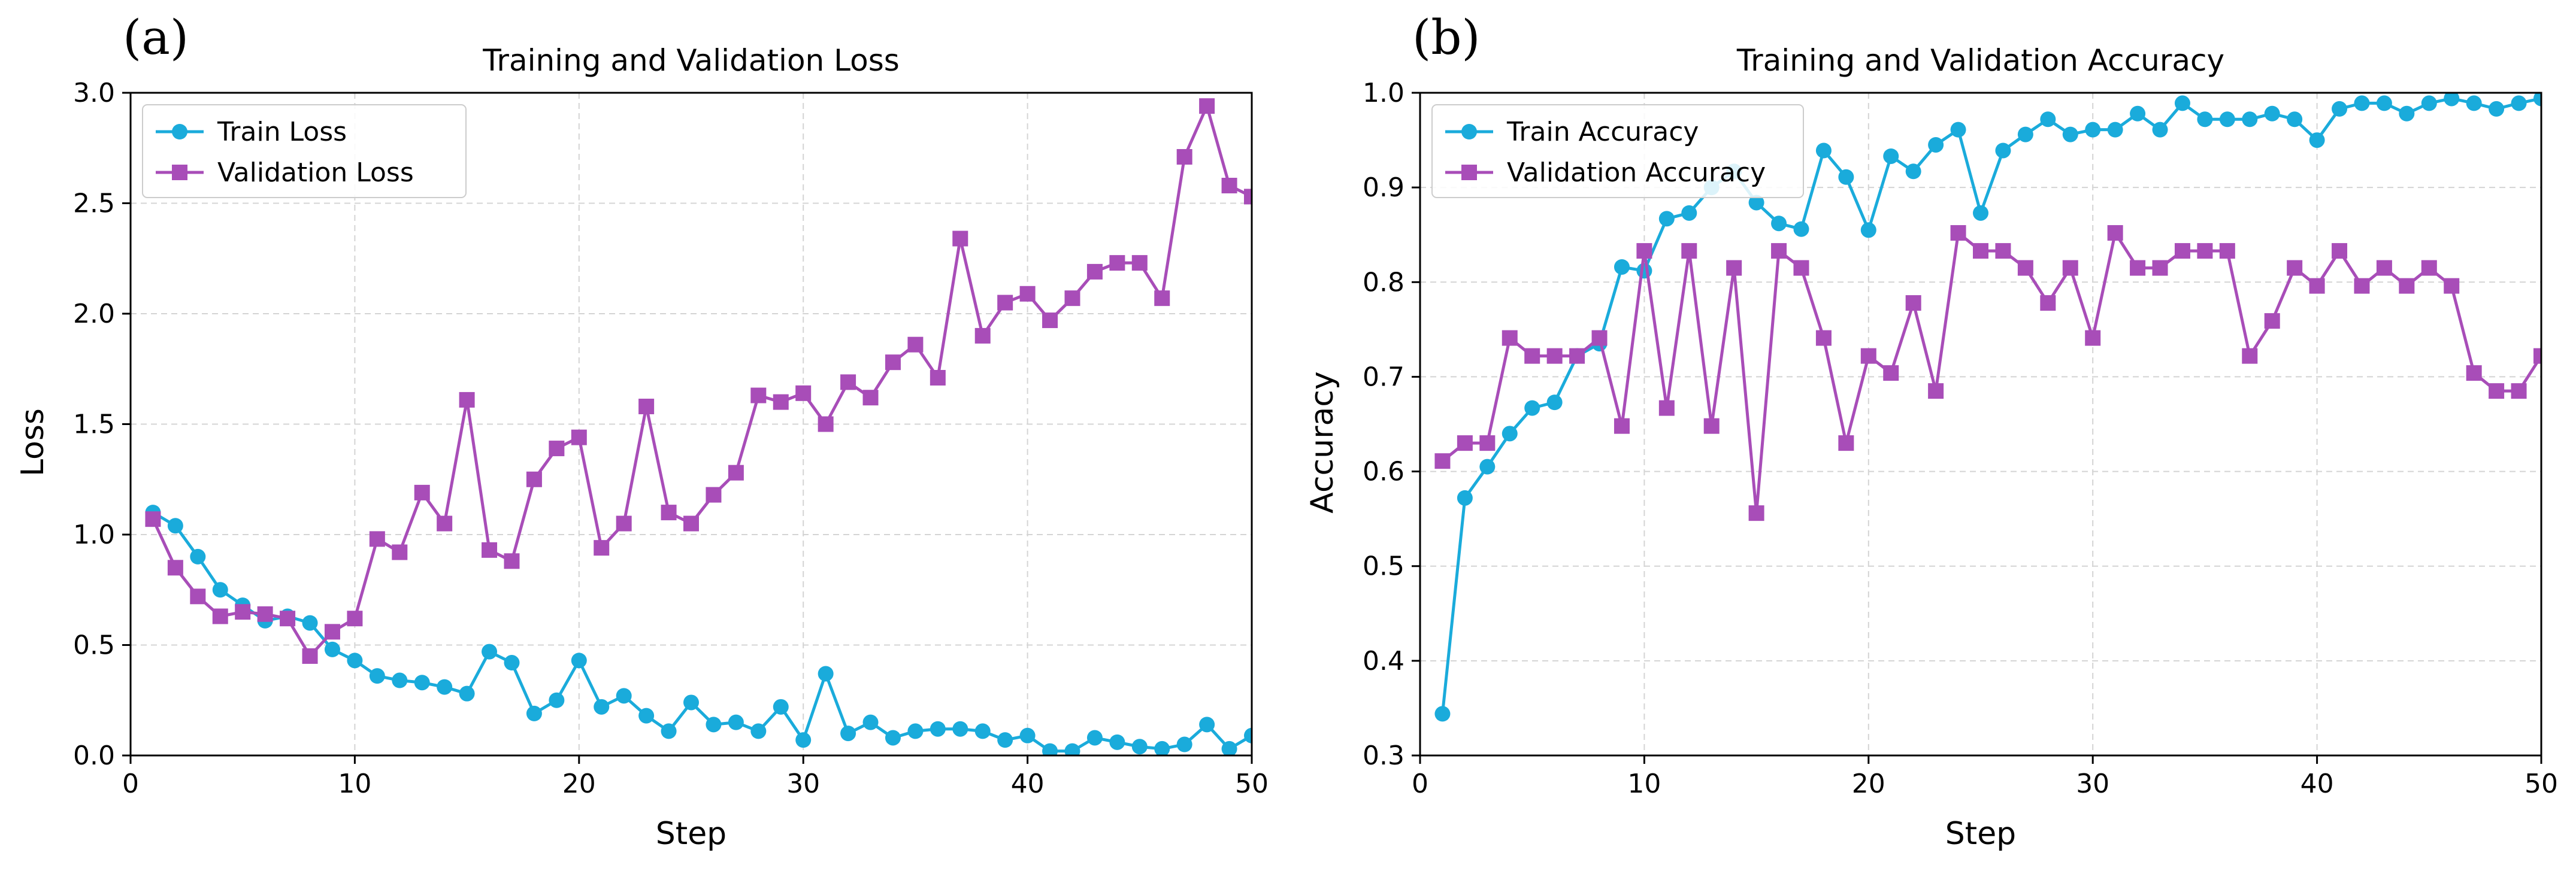 The height and width of the screenshot is (874, 2576). What do you see at coordinates (1028, 784) in the screenshot?
I see `loss-x-tick-label-4: 40` at bounding box center [1028, 784].